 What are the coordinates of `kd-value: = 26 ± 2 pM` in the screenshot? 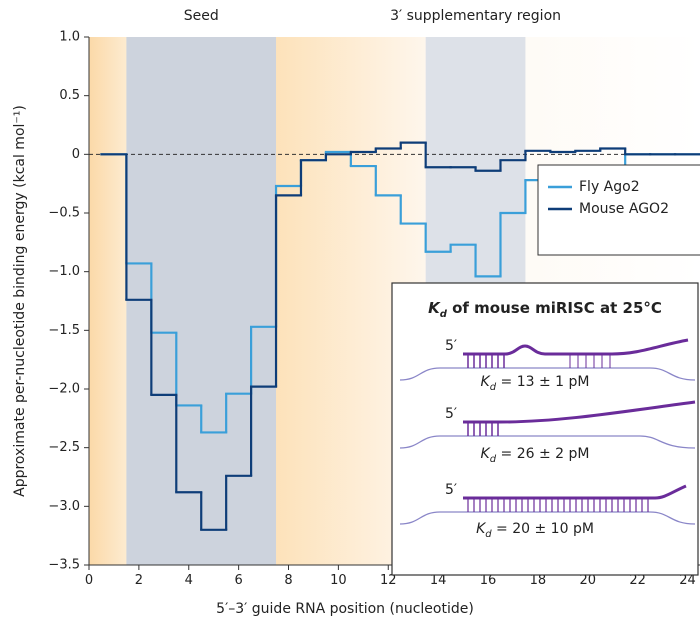 It's located at (542, 454).